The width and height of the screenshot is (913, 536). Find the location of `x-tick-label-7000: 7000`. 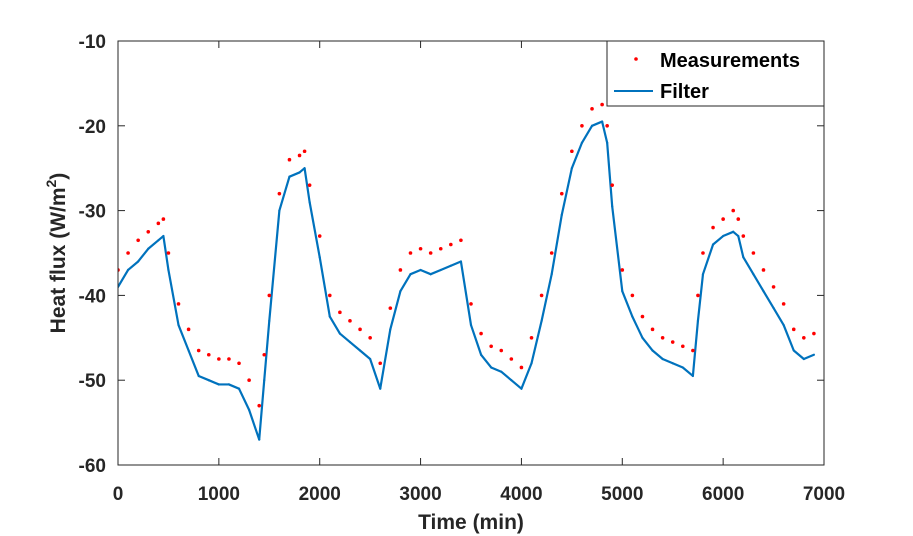

x-tick-label-7000: 7000 is located at coordinates (824, 494).